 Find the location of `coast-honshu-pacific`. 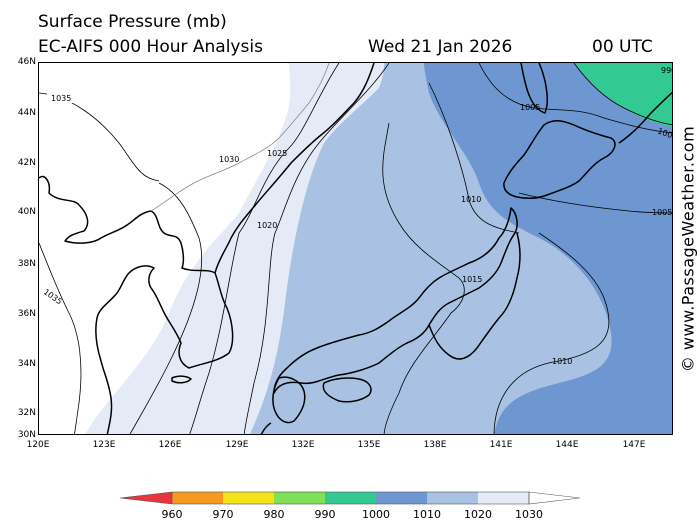

coast-honshu-pacific is located at coordinates (474, 296).